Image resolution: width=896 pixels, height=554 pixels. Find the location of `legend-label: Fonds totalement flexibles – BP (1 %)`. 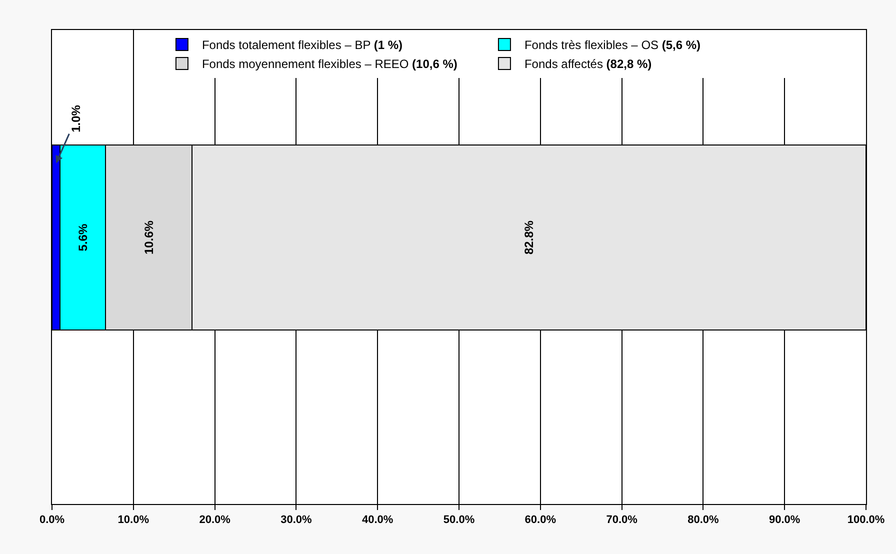

legend-label: Fonds totalement flexibles – BP (1 %) is located at coordinates (302, 45).